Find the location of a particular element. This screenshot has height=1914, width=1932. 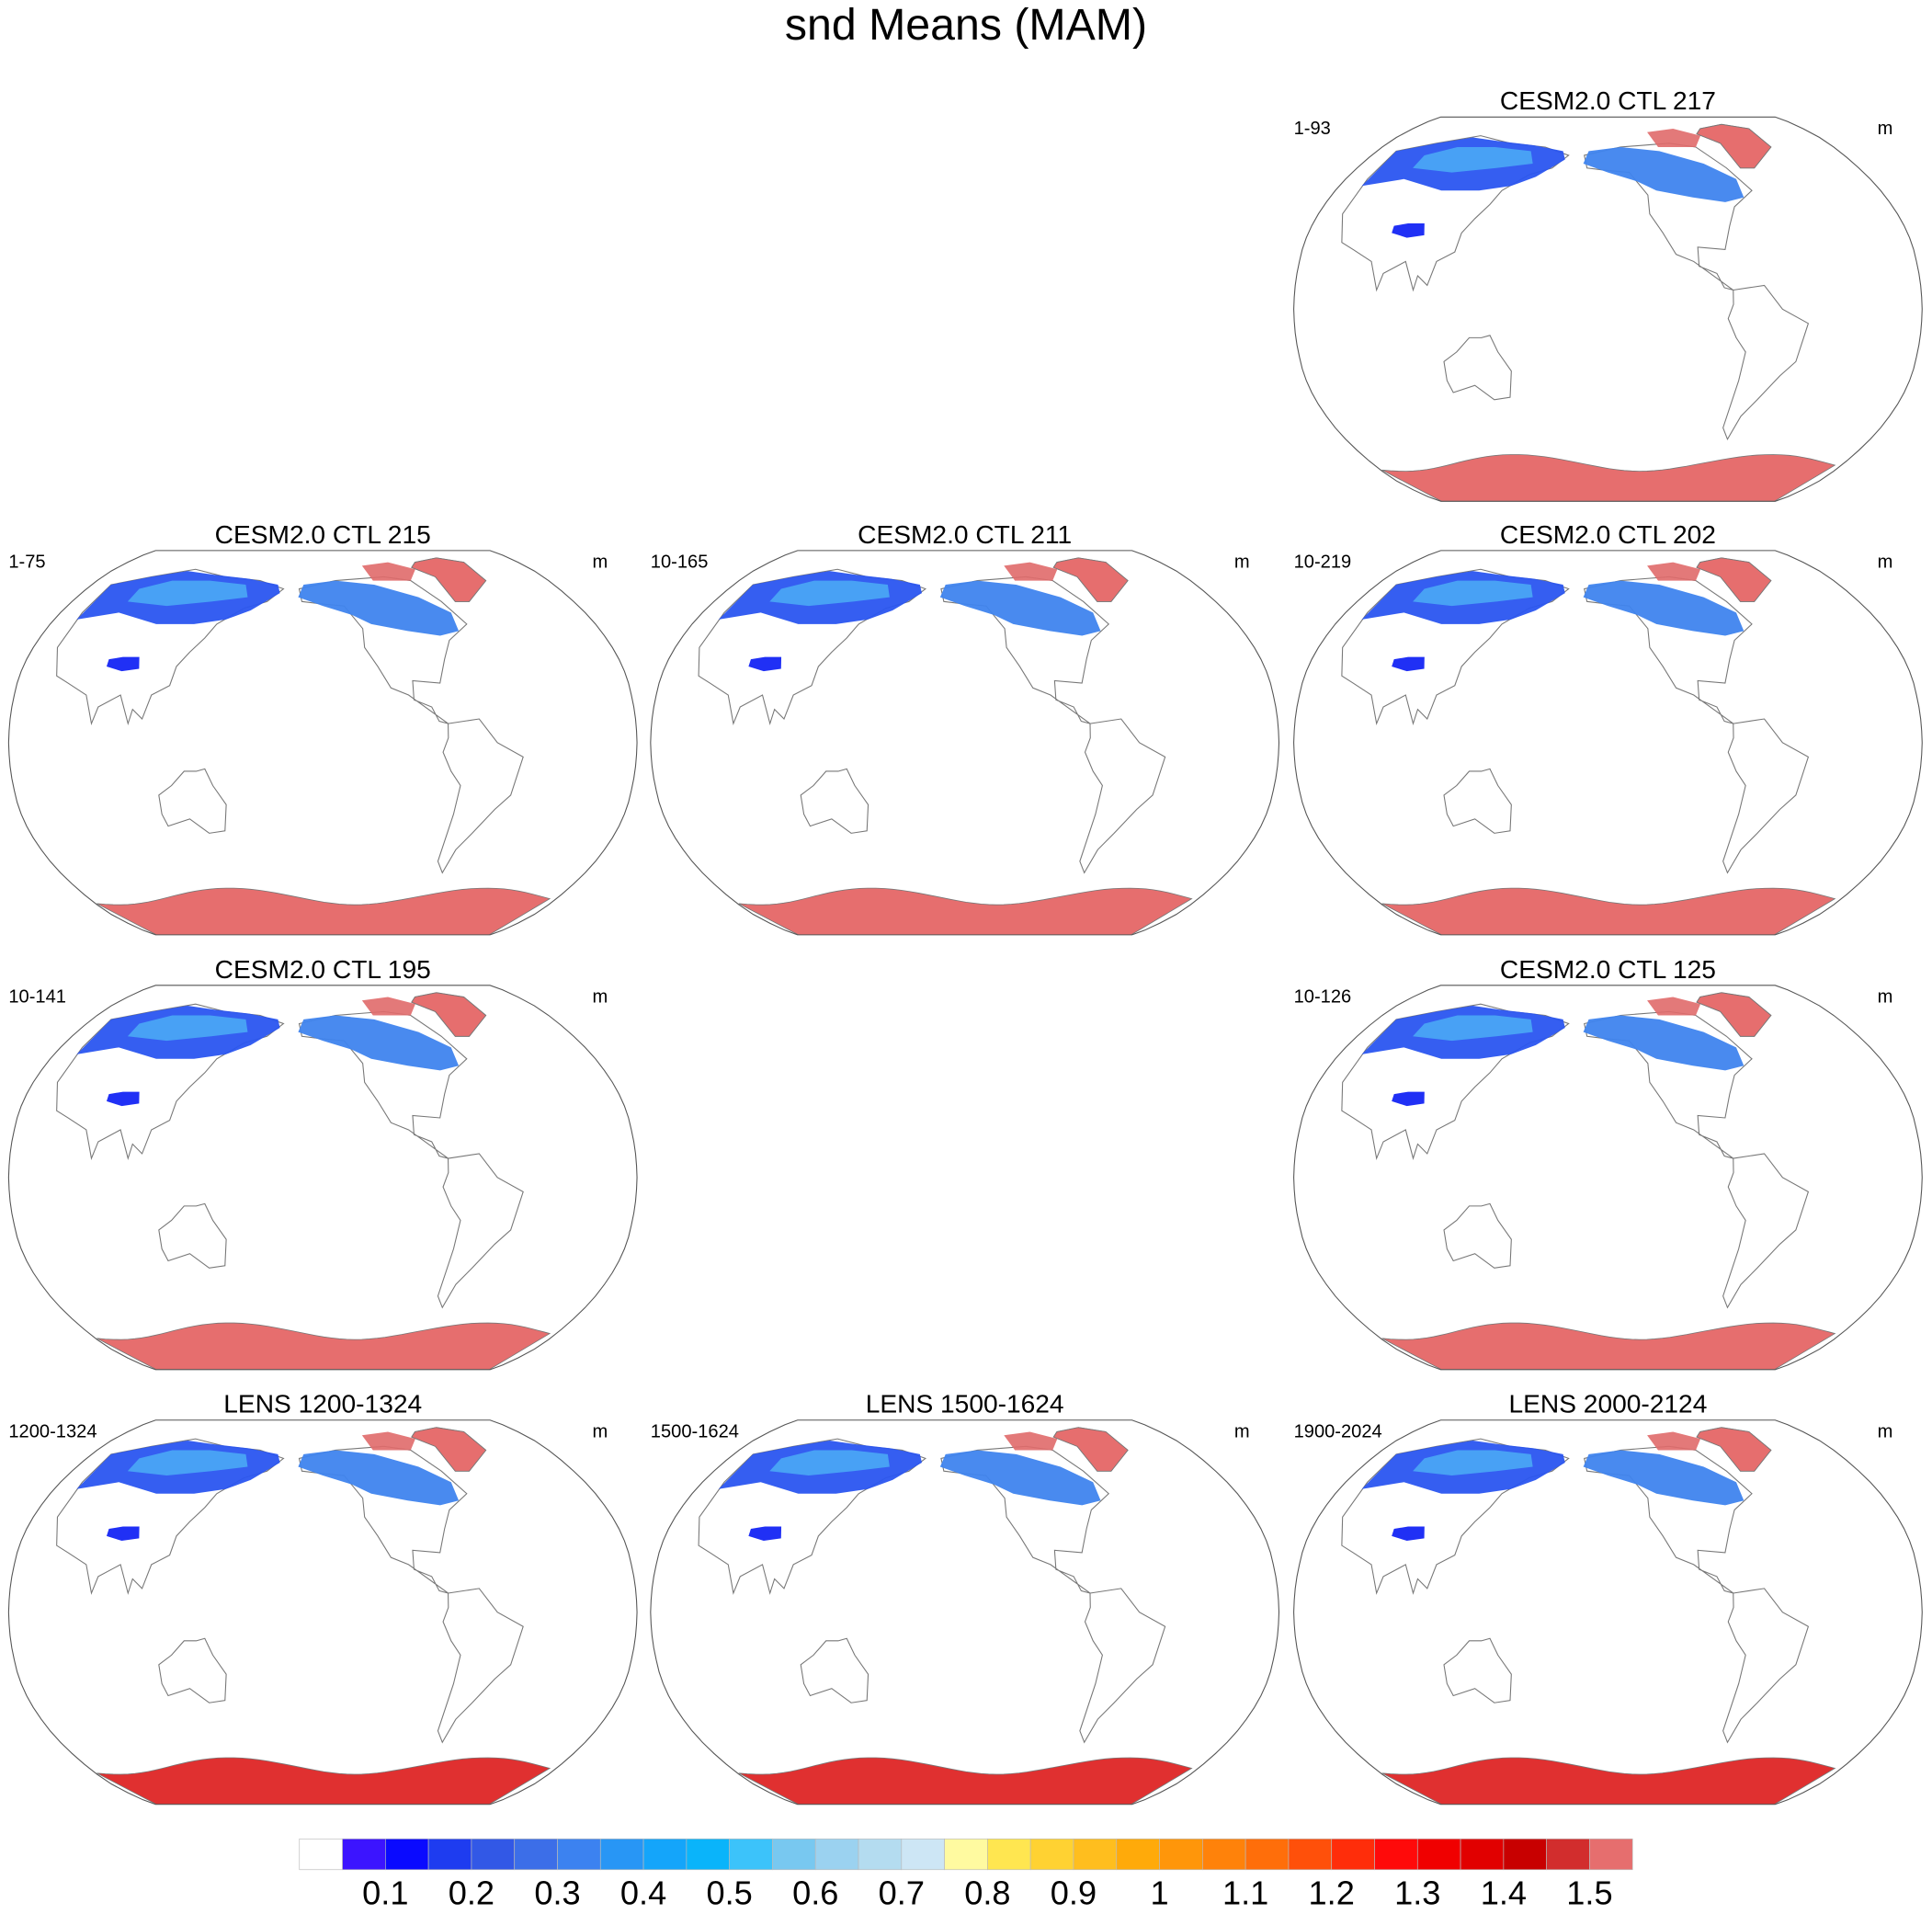

colorbar-label: 1.3 is located at coordinates (1417, 1892).